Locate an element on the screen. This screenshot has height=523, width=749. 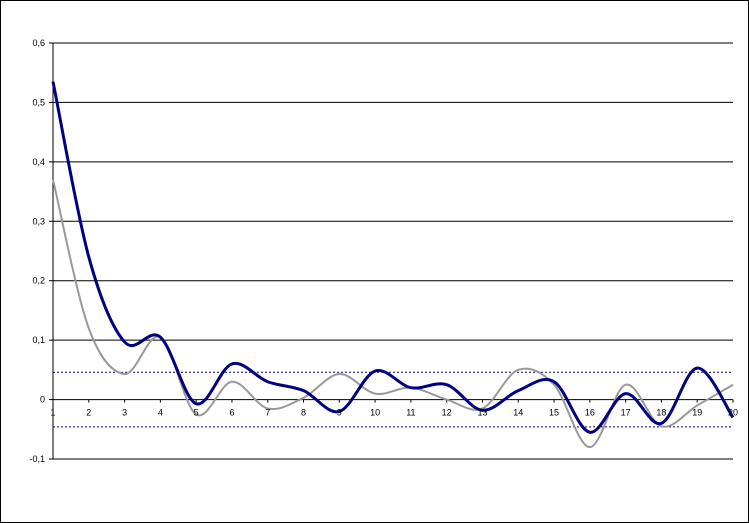
y-tick-label: 0 is located at coordinates (42, 400).